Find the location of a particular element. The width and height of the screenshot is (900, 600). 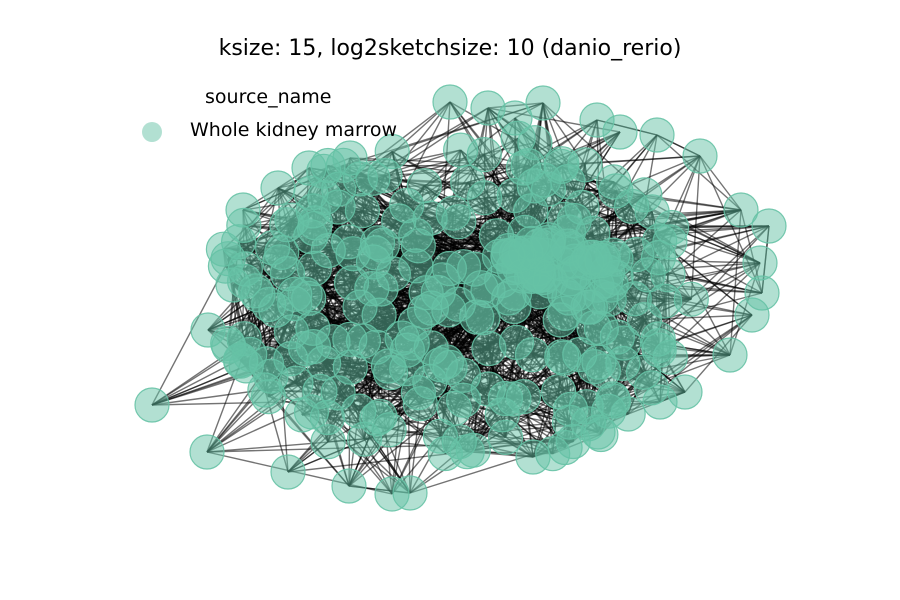

legend-entry: Whole kidney marrow is located at coordinates (288, 132).